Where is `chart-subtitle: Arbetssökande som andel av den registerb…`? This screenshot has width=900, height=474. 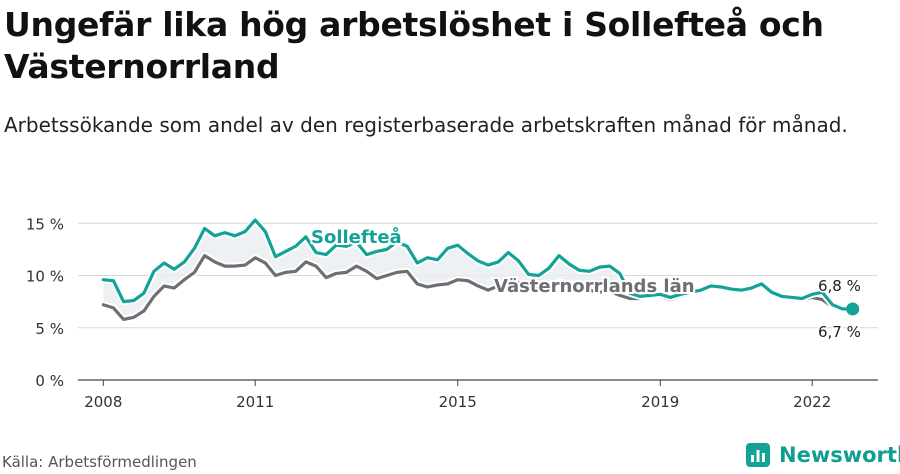 chart-subtitle: Arbetssökande som andel av den registerb… is located at coordinates (426, 125).